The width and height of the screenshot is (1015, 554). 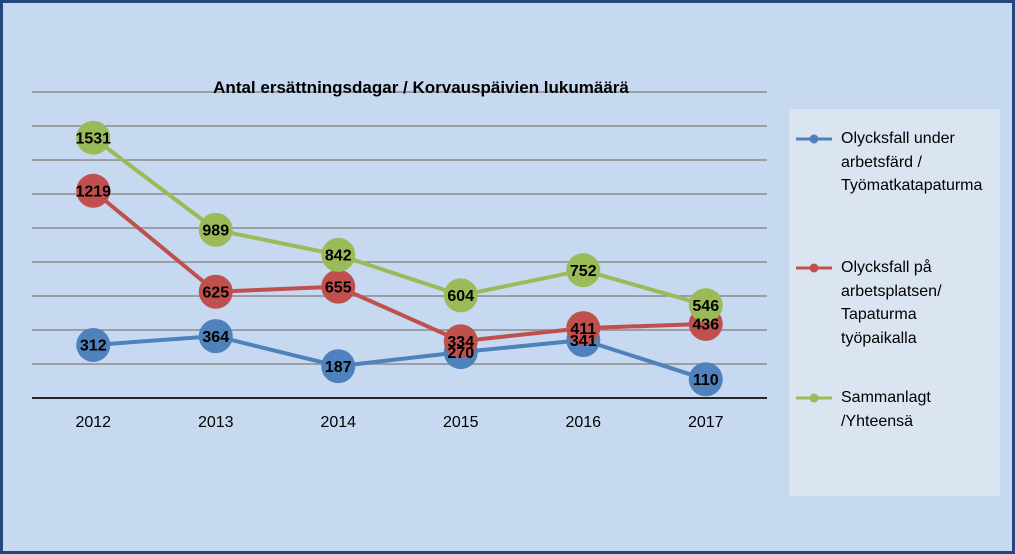 I want to click on data-label: 110, so click(x=706, y=380).